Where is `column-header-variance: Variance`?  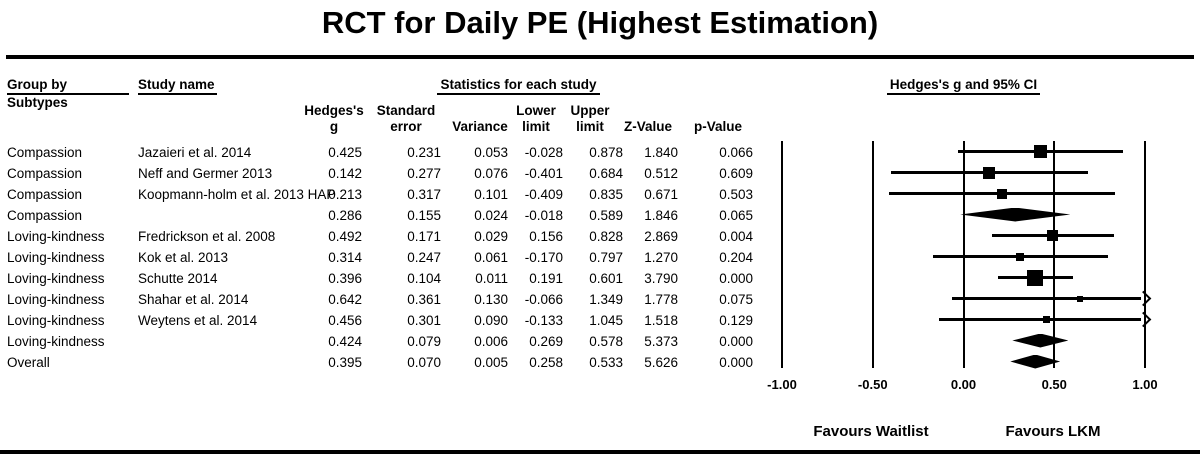 column-header-variance: Variance is located at coordinates (480, 117).